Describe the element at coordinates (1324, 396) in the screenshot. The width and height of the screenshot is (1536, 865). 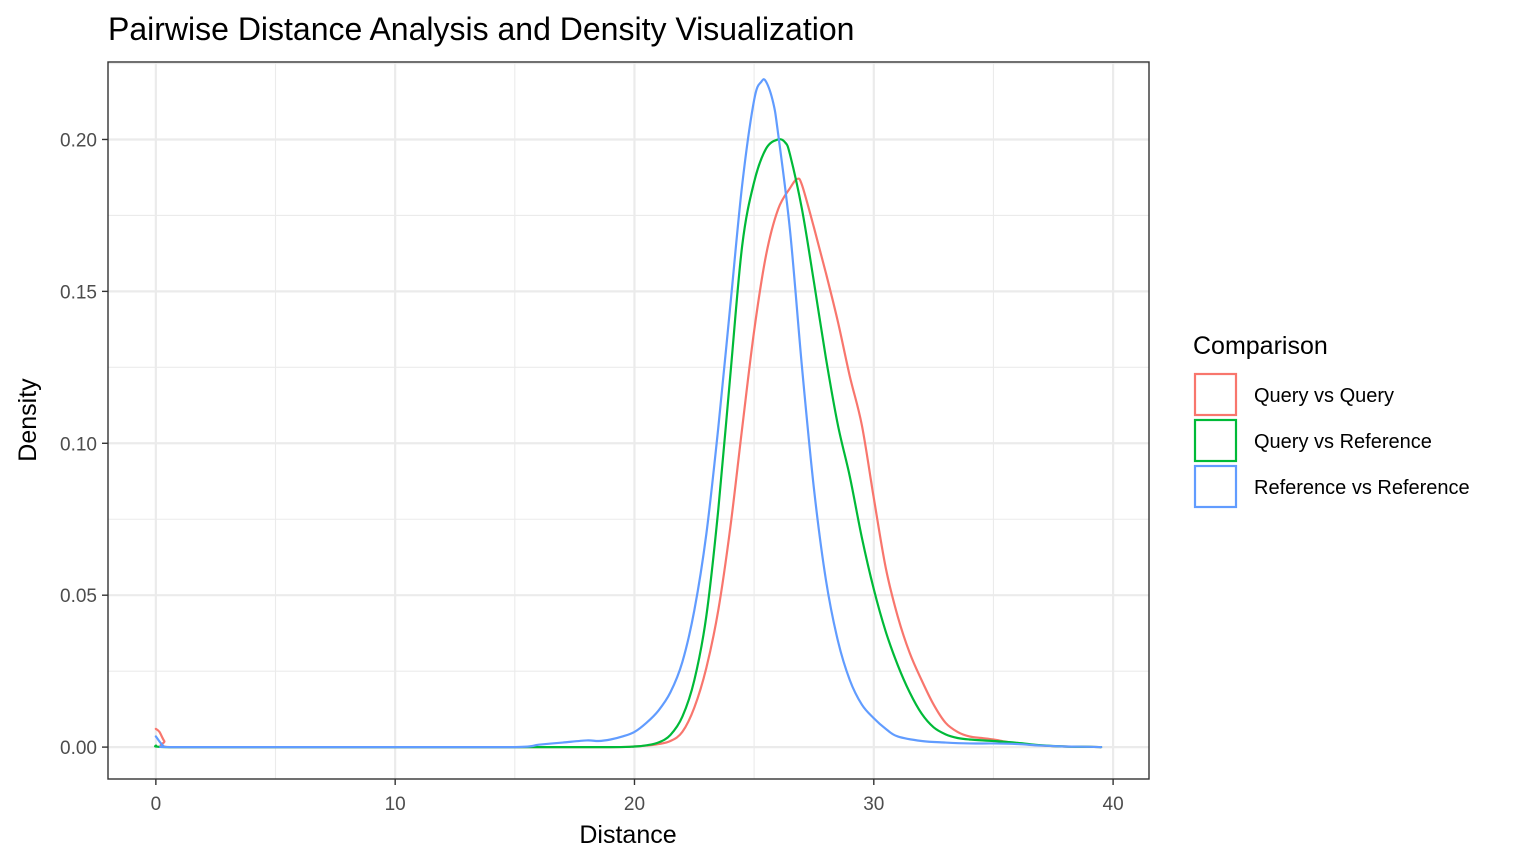
I see `legend-label: Query vs Query` at that location.